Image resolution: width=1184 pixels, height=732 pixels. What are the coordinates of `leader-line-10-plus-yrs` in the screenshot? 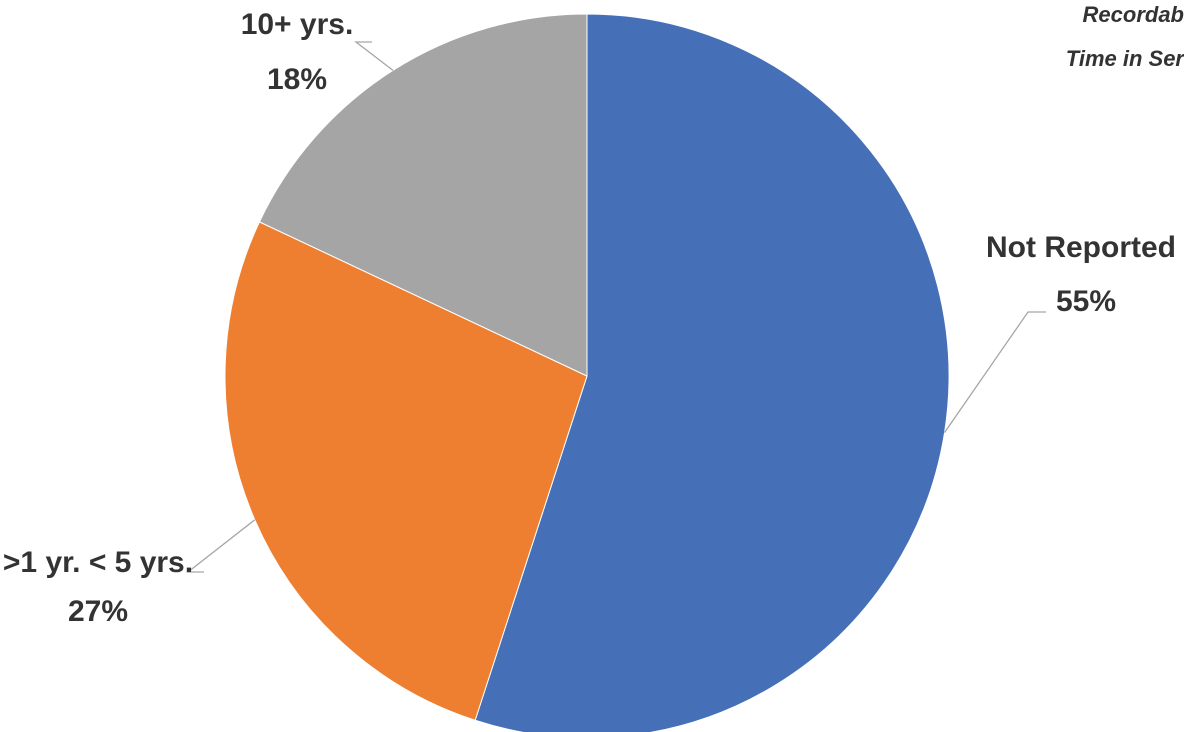 It's located at (374, 56).